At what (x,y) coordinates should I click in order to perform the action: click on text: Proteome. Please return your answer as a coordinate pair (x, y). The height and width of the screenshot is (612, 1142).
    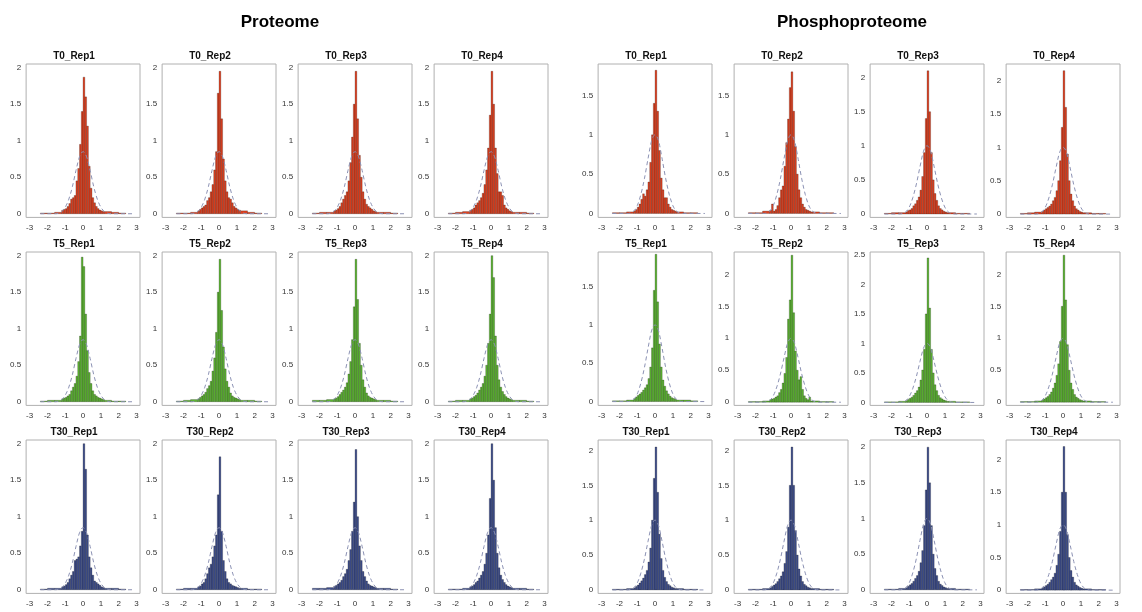
    Looking at the image, I should click on (280, 22).